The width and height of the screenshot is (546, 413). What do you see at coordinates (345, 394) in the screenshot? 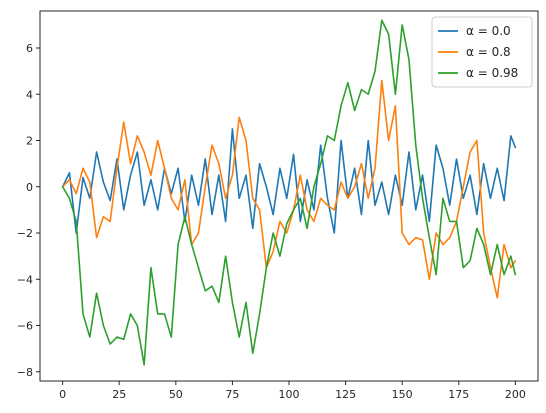
I see `x-tick-label: 125` at bounding box center [345, 394].